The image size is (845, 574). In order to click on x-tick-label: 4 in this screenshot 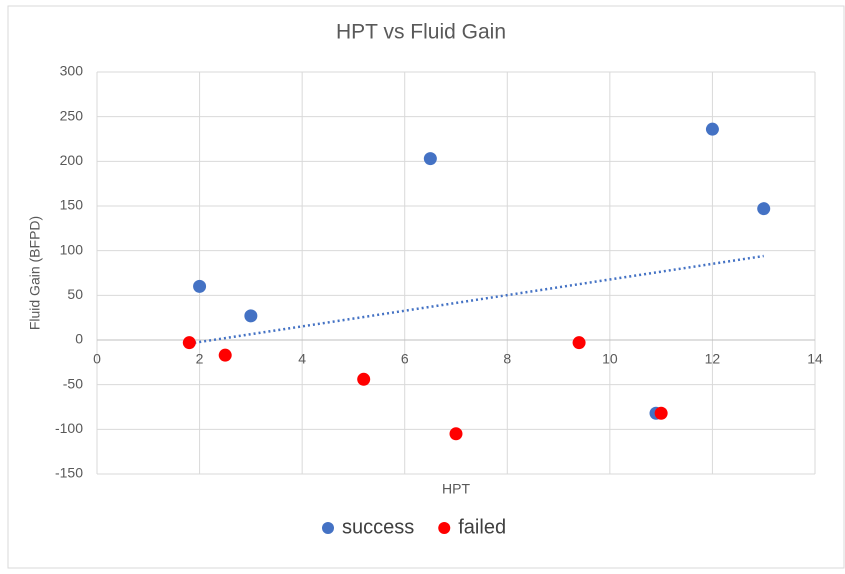, I will do `click(302, 359)`.